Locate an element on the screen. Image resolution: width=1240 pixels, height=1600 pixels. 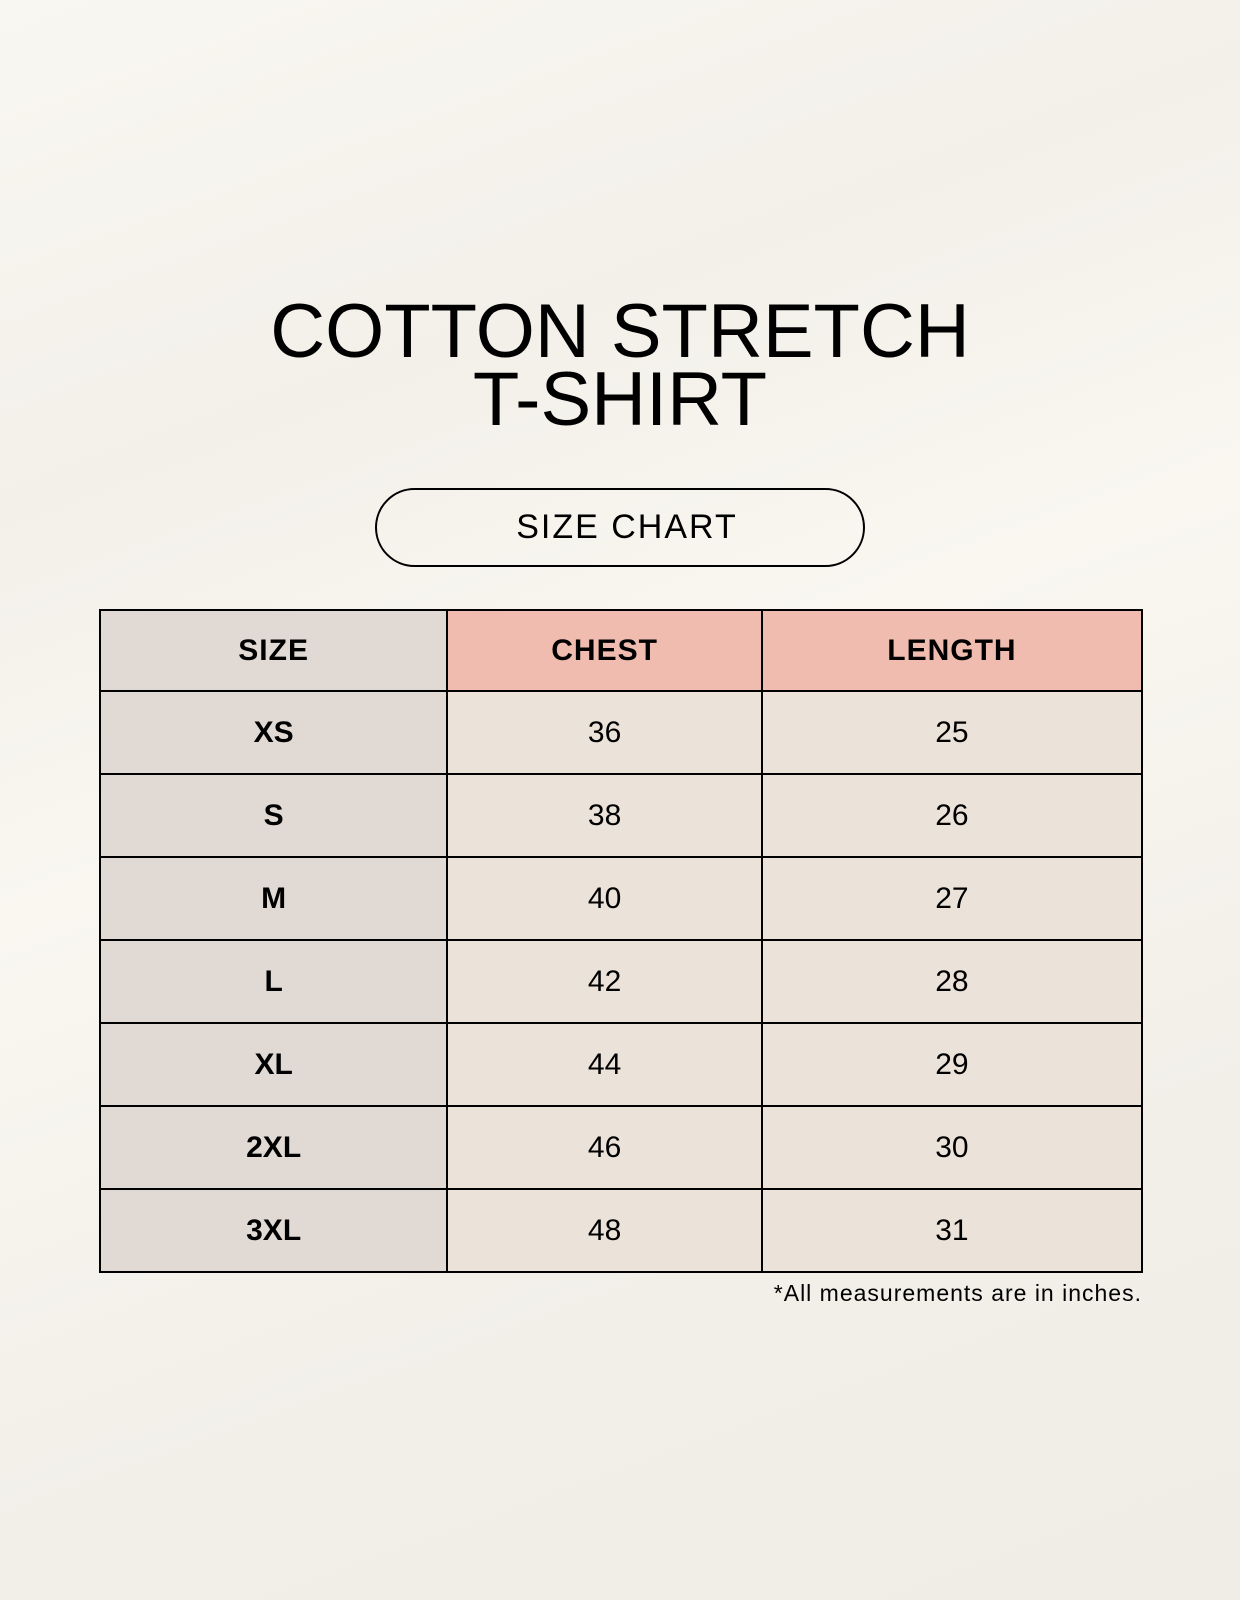
chest-cell: 40 is located at coordinates (604, 898).